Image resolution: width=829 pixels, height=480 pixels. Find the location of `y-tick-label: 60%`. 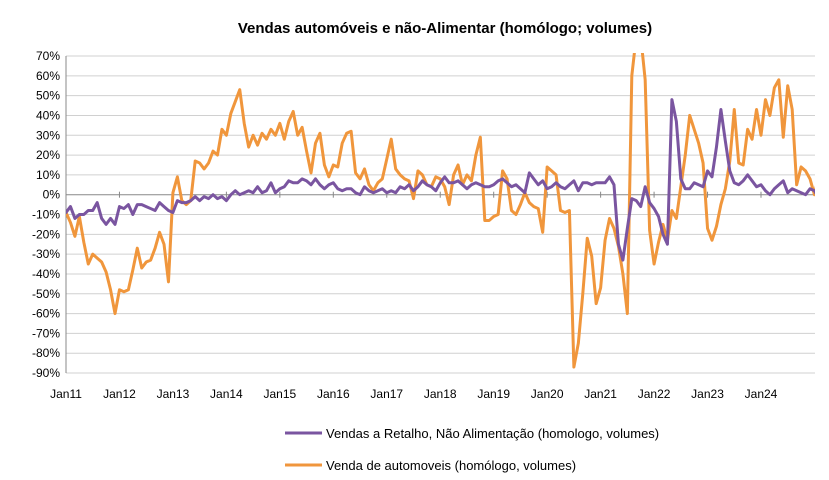

y-tick-label: 60% is located at coordinates (48, 76).